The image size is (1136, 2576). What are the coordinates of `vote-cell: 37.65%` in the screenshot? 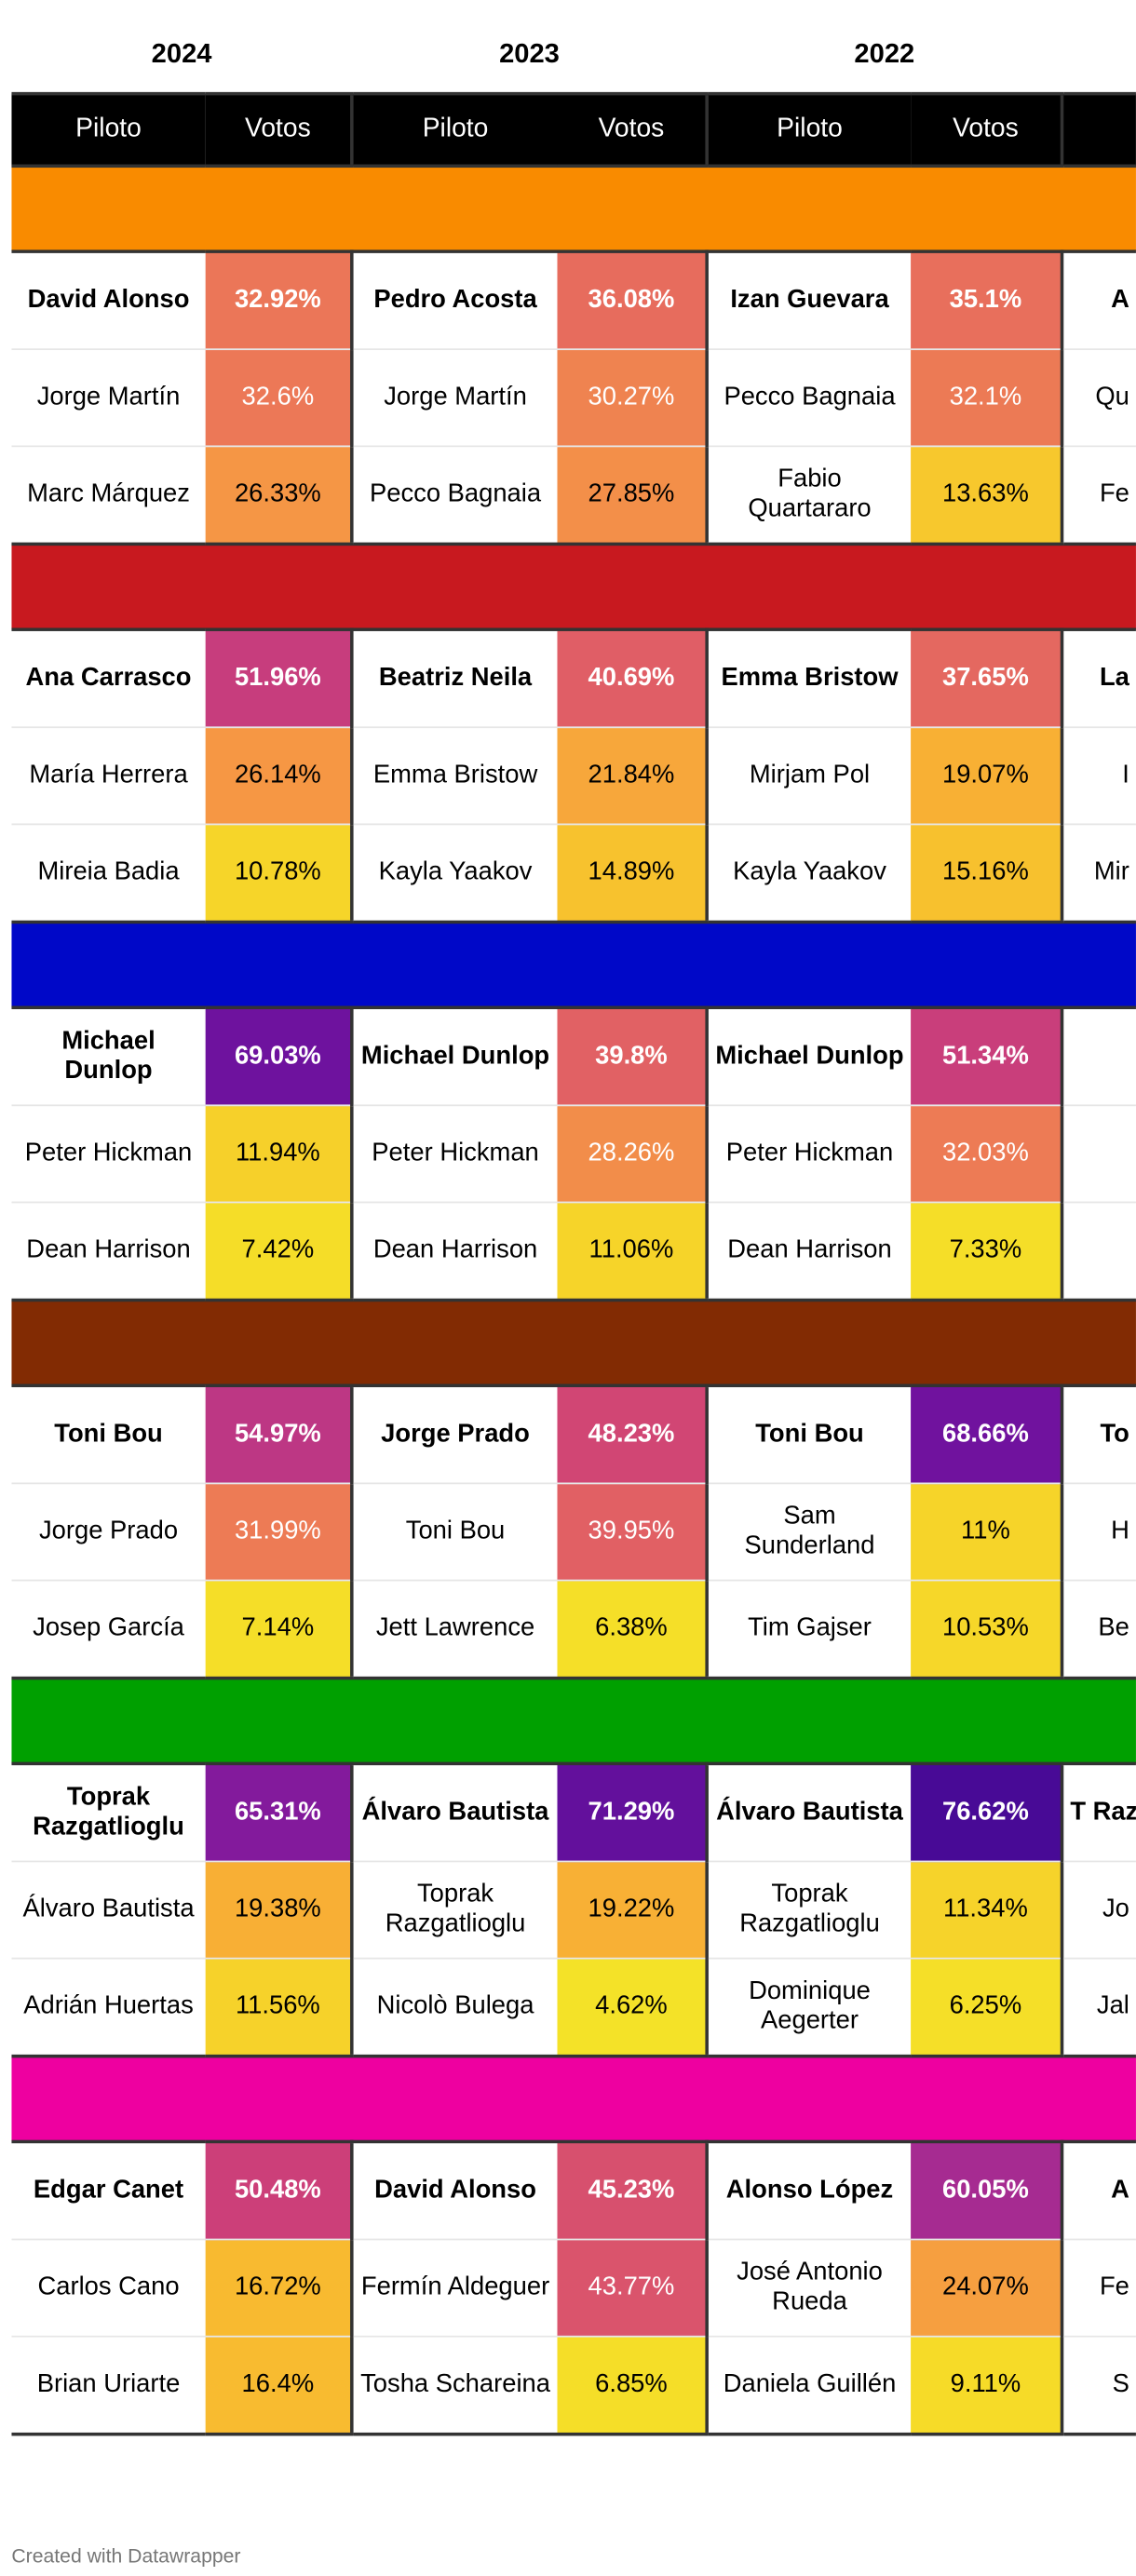 It's located at (986, 679).